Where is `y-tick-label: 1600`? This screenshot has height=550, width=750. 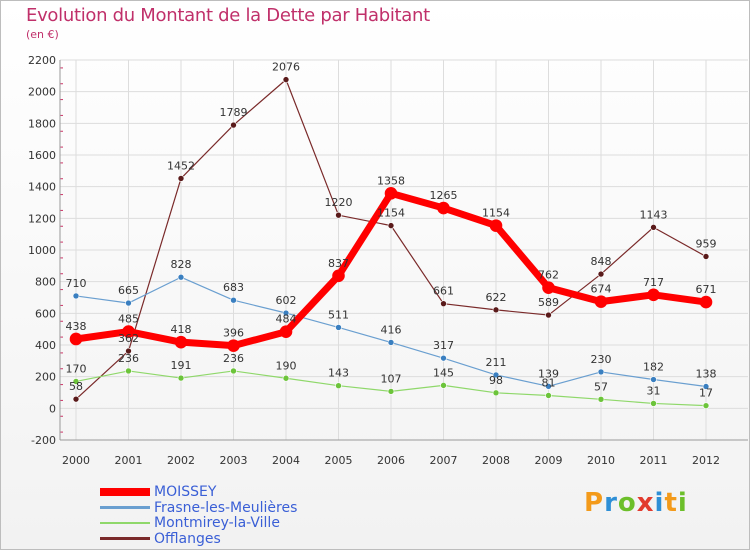
y-tick-label: 1600 is located at coordinates (42, 155).